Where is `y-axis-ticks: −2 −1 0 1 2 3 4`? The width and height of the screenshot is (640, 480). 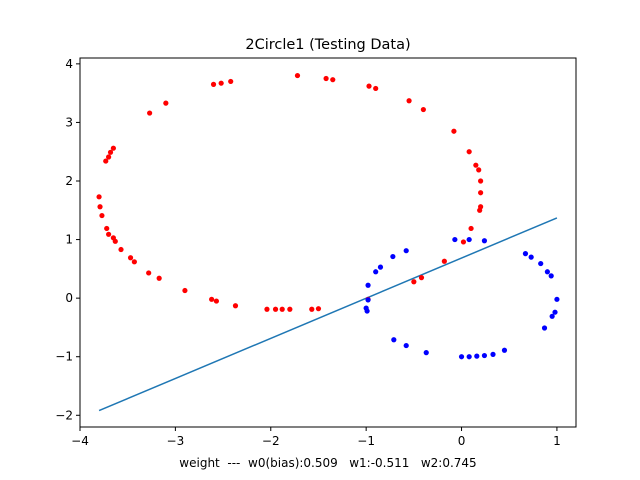
y-axis-ticks: −2 −1 0 1 2 3 4 is located at coordinates (67, 239).